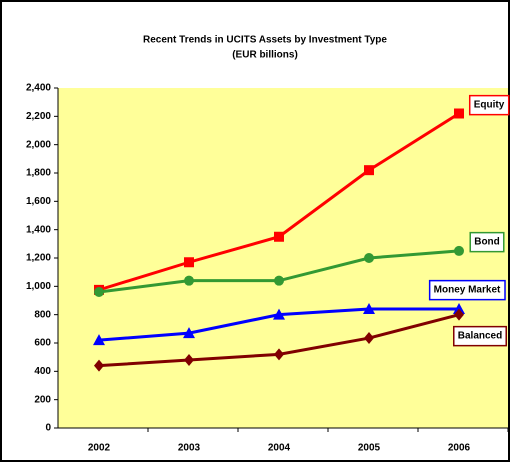 This screenshot has width=510, height=462. I want to click on legend-label: Balanced, so click(480, 336).